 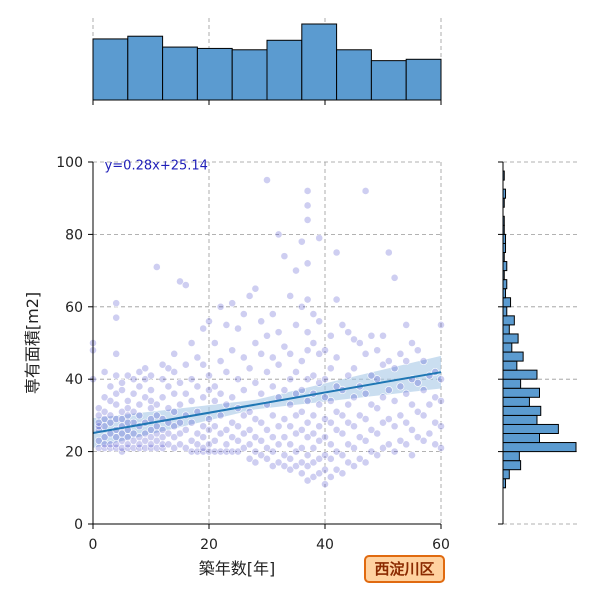 What do you see at coordinates (69, 163) in the screenshot?
I see `y-tick-label: 100` at bounding box center [69, 163].